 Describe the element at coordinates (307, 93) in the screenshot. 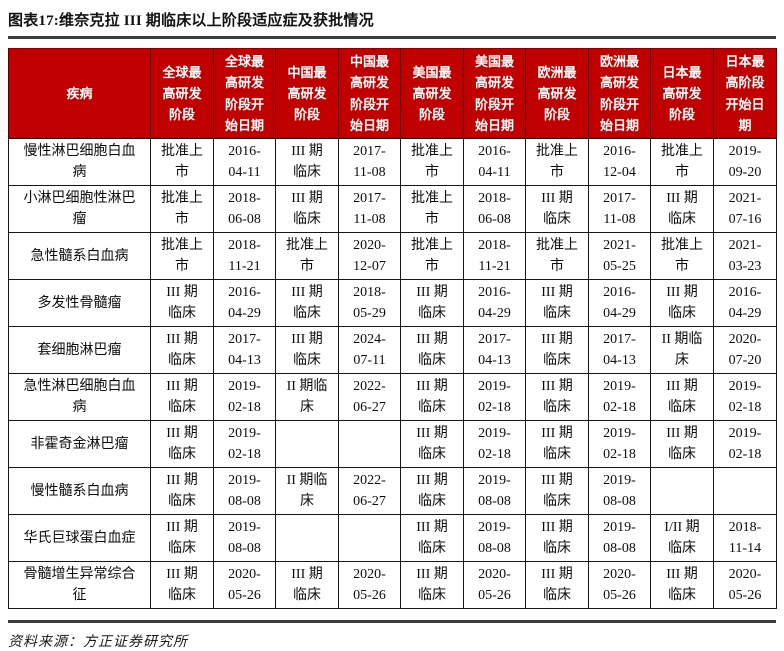

I see `col-header-china-stage: 中国最高研发阶段` at that location.